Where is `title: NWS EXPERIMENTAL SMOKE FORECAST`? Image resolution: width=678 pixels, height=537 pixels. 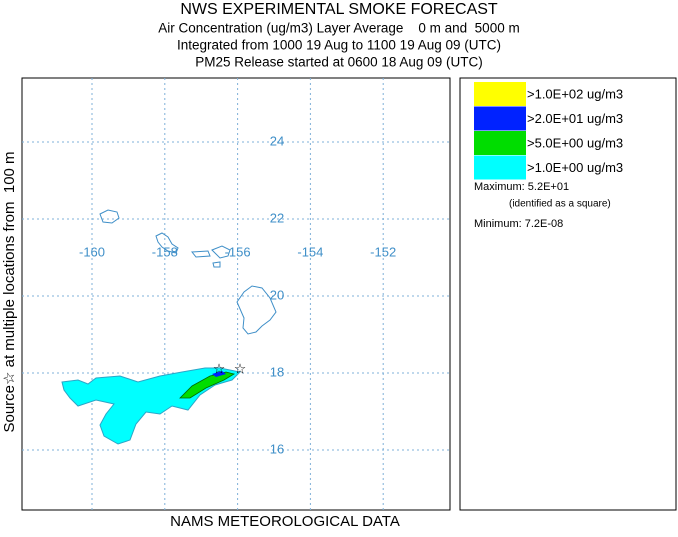 title: NWS EXPERIMENTAL SMOKE FORECAST is located at coordinates (339, 9).